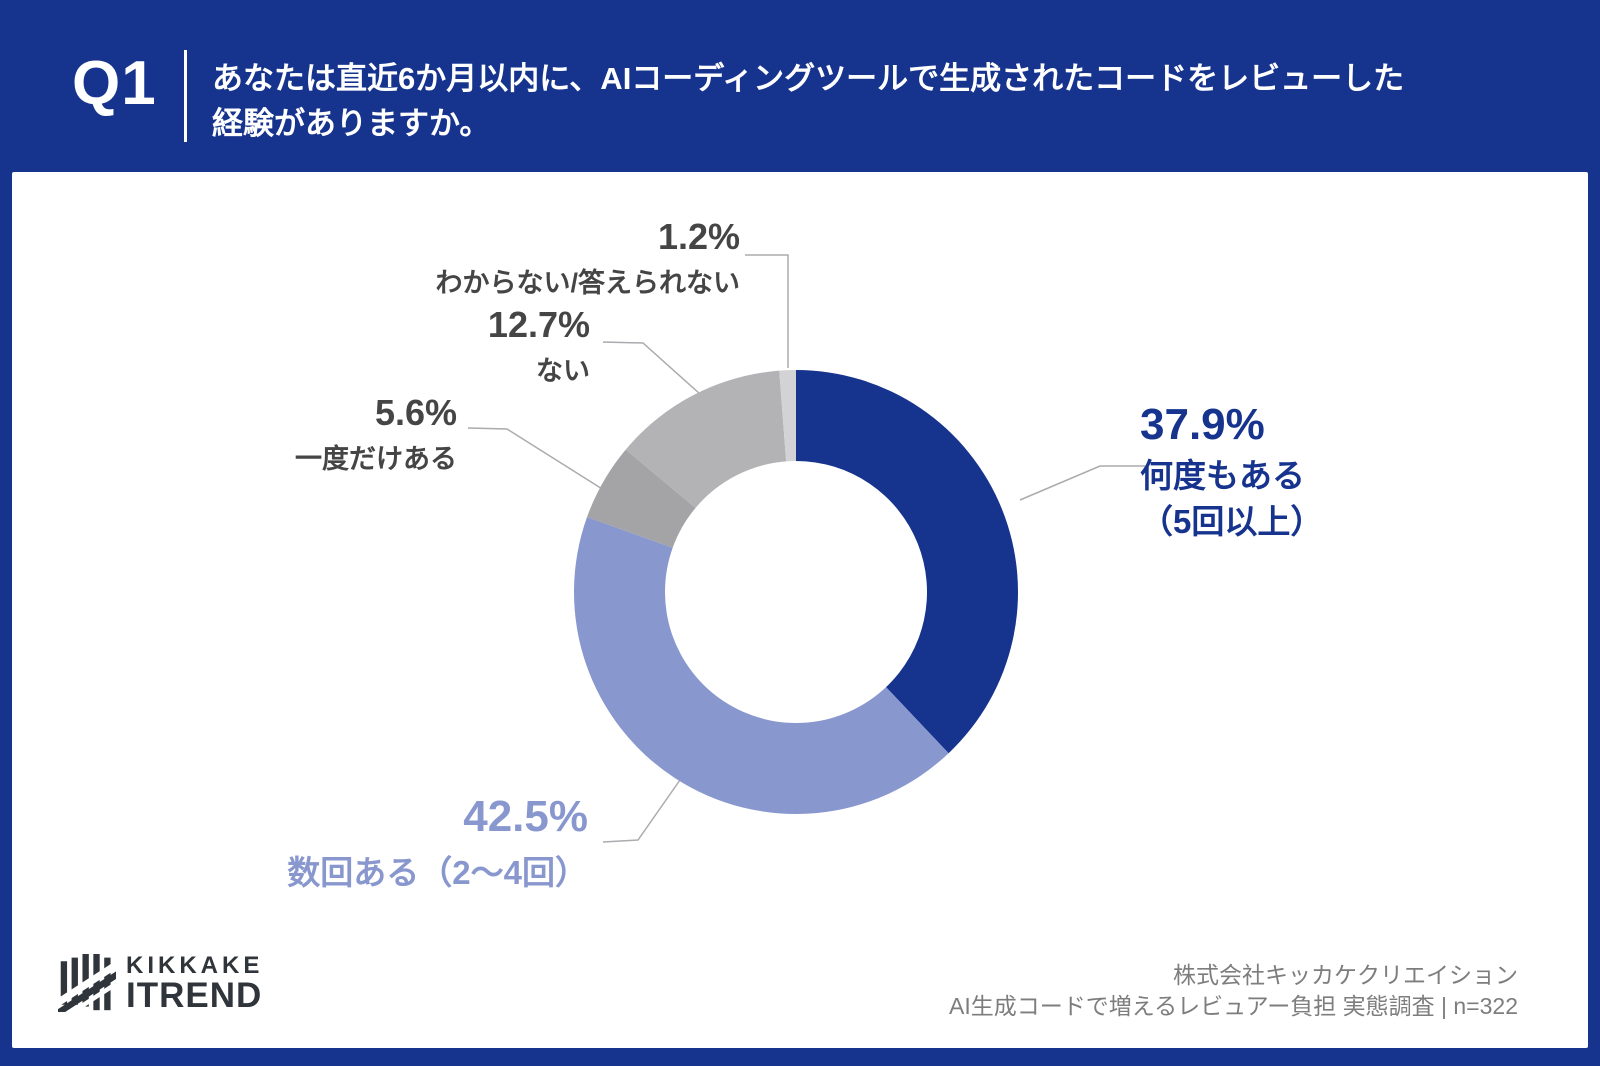  Describe the element at coordinates (194, 995) in the screenshot. I see `logo-wordmark-line2: ITREND` at that location.